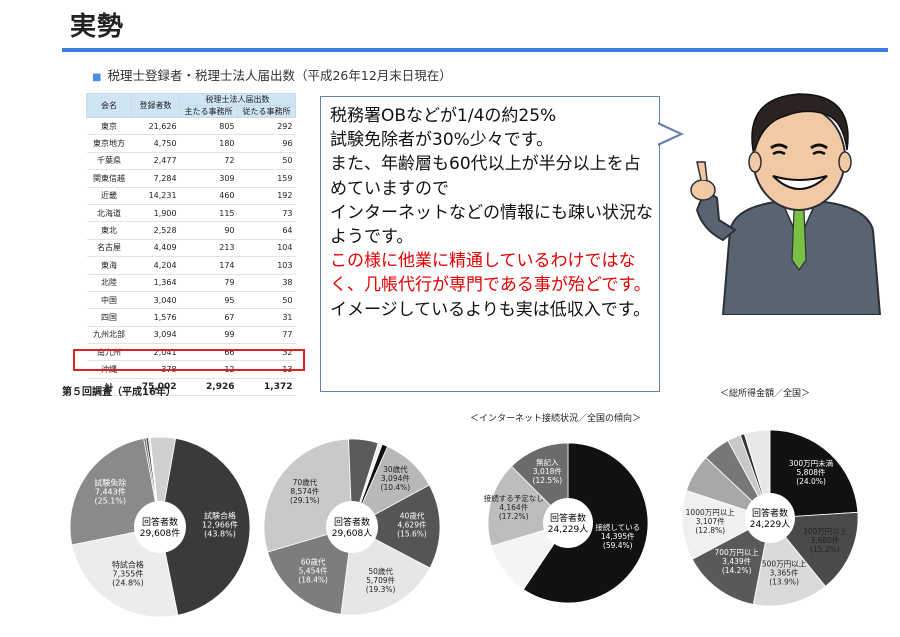 The width and height of the screenshot is (900, 637). Describe the element at coordinates (266, 143) in the screenshot. I see `value-cell: 96` at that location.